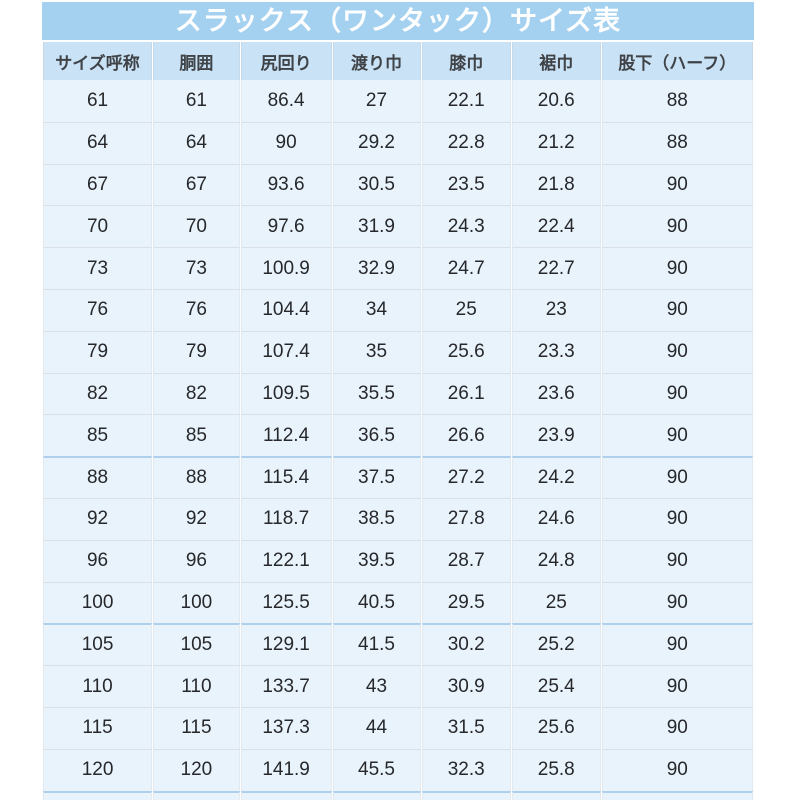 The image size is (800, 800). Describe the element at coordinates (556, 142) in the screenshot. I see `table-cell: 21.2` at that location.